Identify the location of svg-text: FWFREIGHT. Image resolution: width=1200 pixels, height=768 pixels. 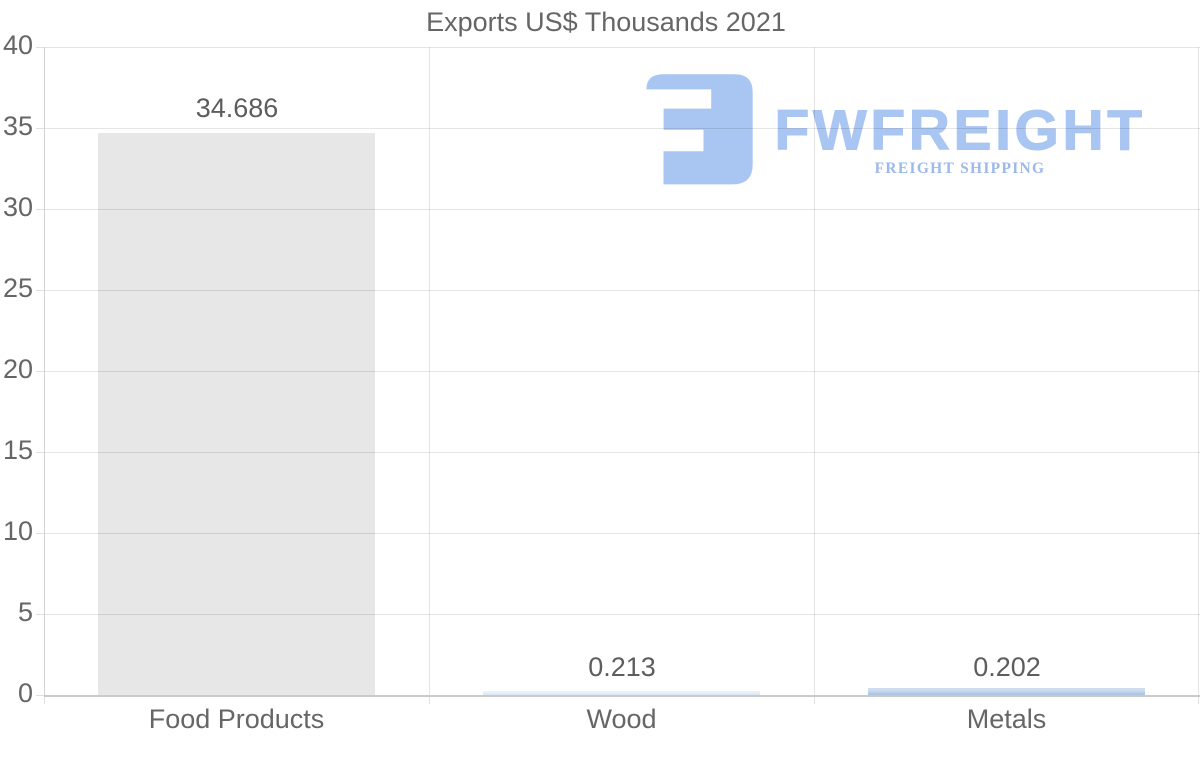
(960, 131).